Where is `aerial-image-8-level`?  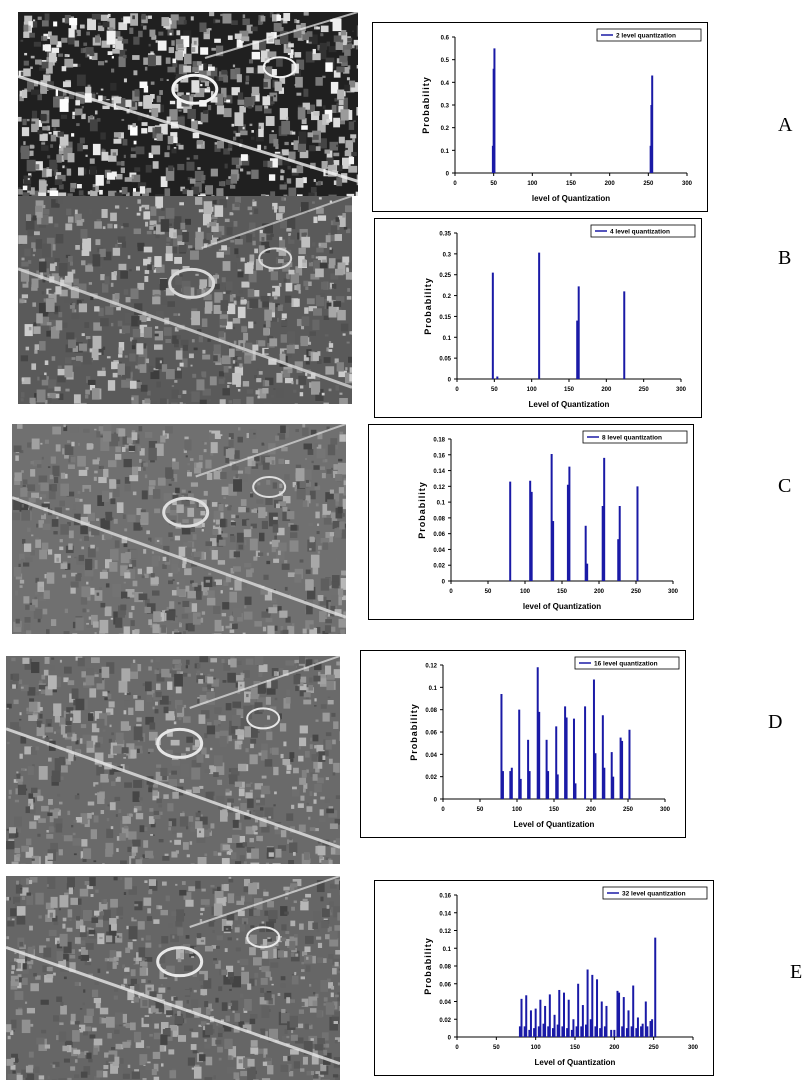
aerial-image-8-level is located at coordinates (179, 529).